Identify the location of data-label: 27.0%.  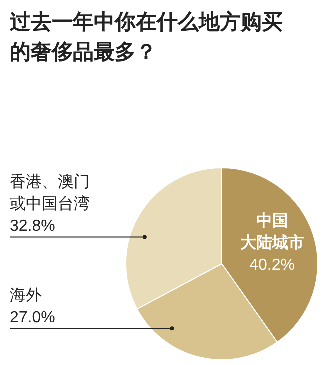
(33, 318).